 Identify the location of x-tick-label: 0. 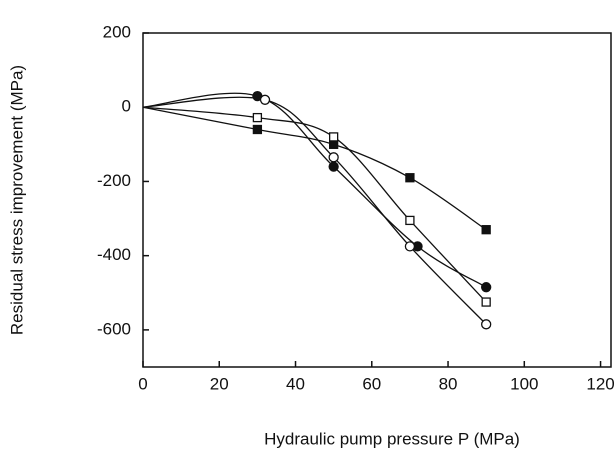
(142, 383).